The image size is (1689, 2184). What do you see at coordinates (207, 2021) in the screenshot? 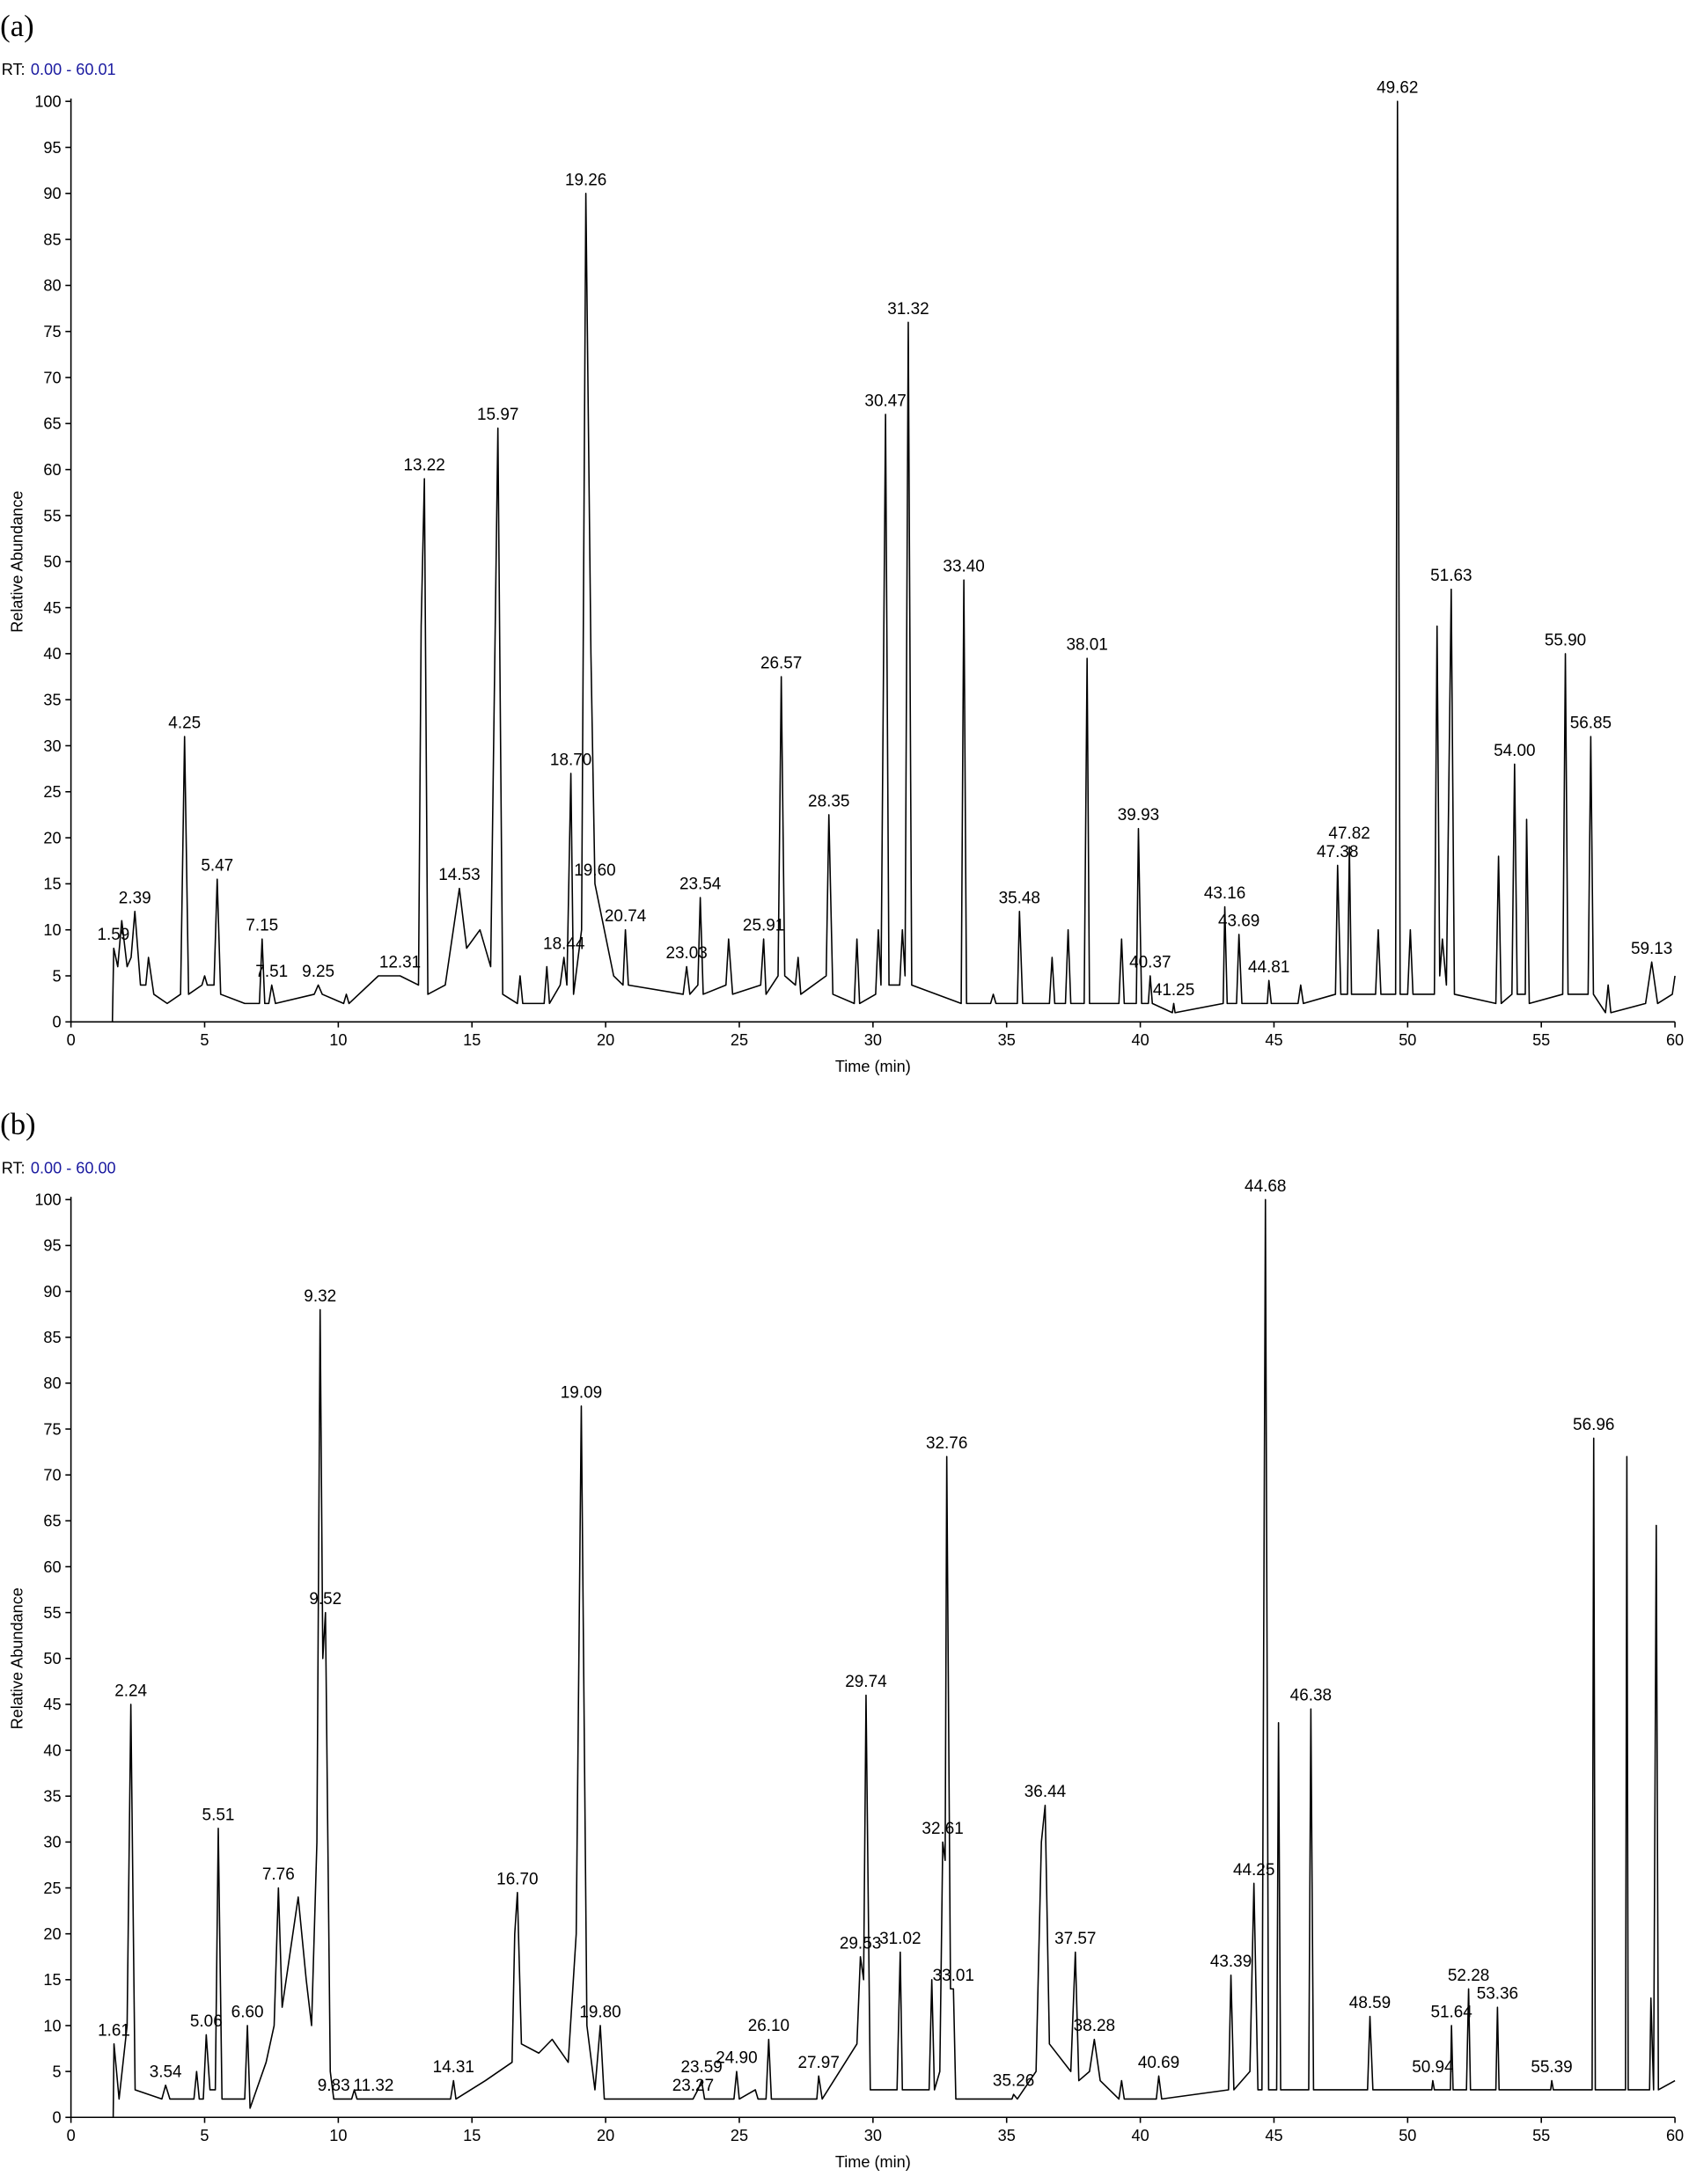
I see `peak-label: 5.06` at bounding box center [207, 2021].